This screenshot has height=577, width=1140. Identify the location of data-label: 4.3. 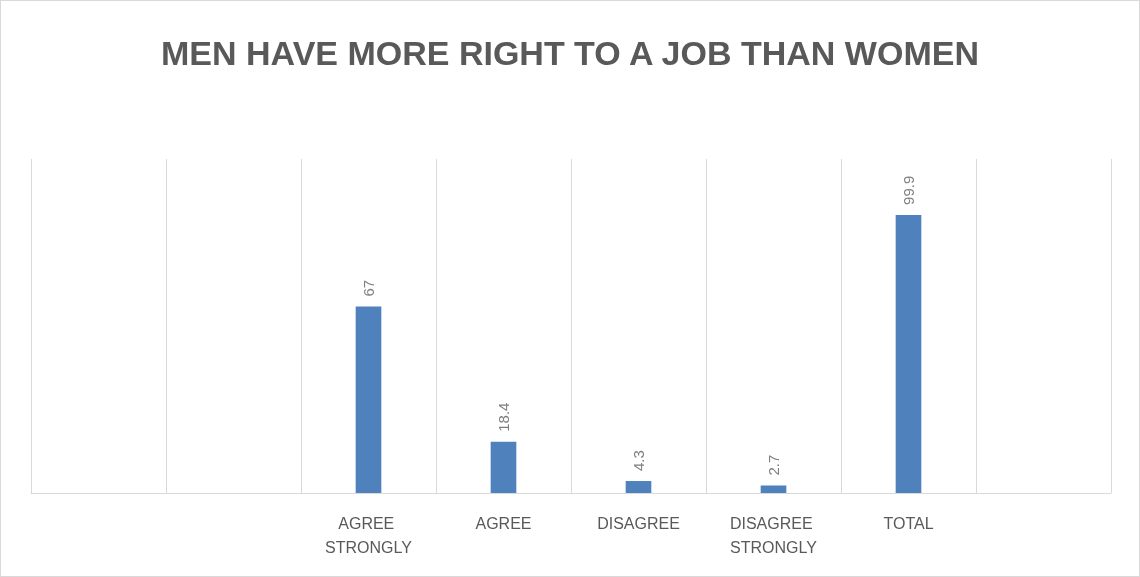
(638, 461).